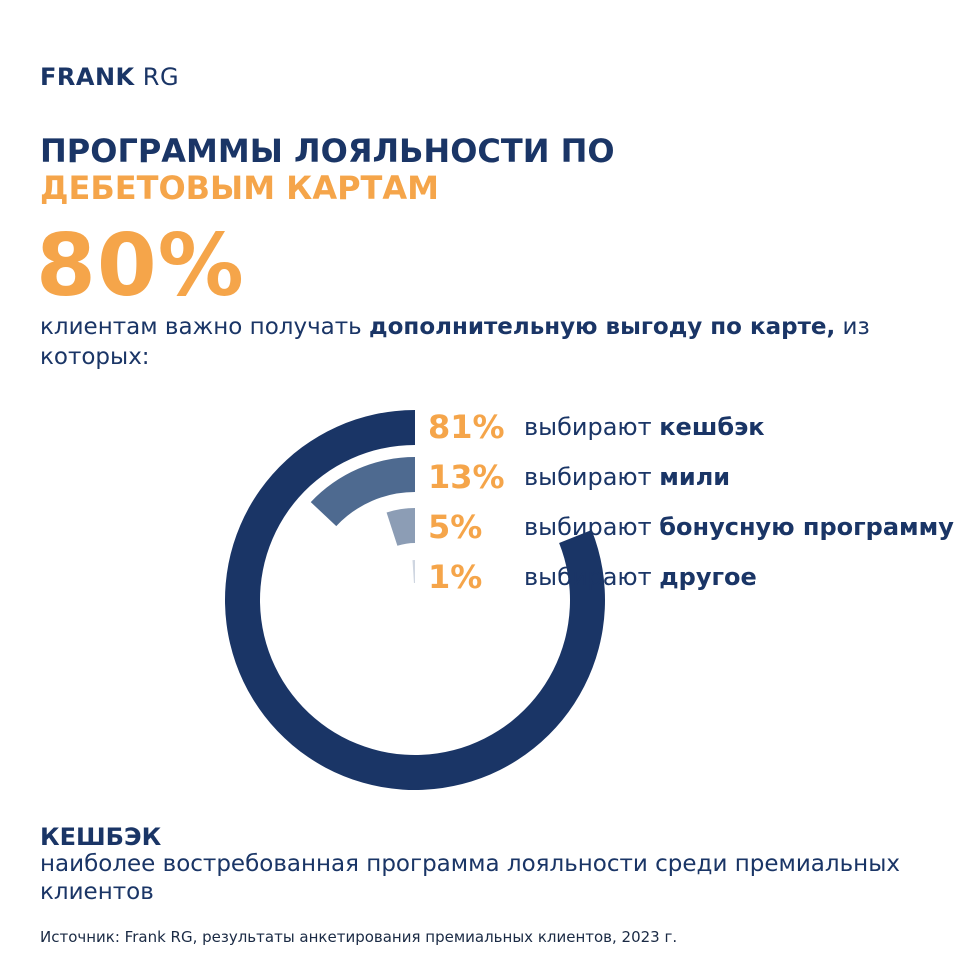 This screenshot has width=960, height=957. I want to click on legend-text: выбирают мили, so click(627, 477).